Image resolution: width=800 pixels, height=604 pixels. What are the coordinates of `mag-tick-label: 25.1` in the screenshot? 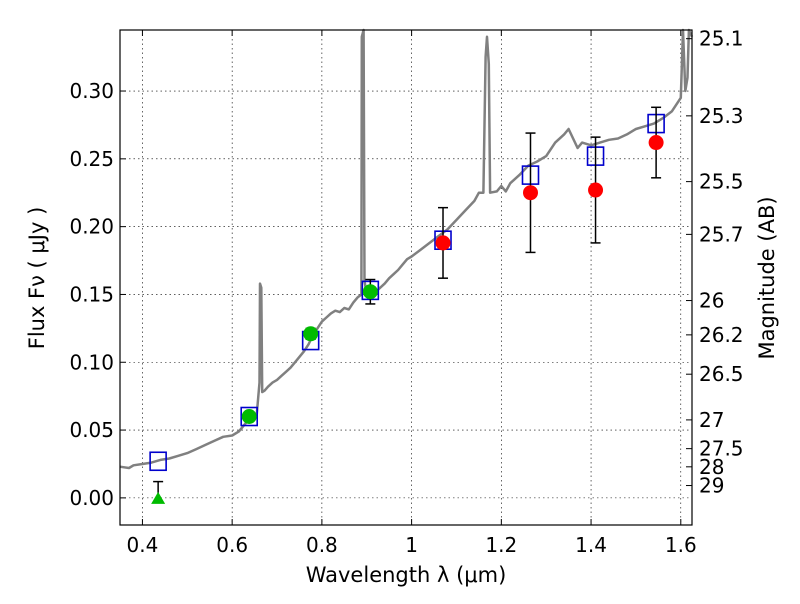 It's located at (721, 39).